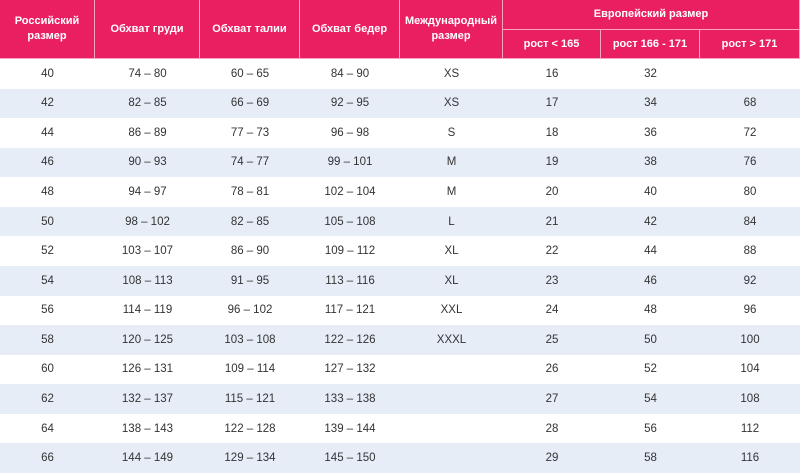 The image size is (800, 473). Describe the element at coordinates (552, 458) in the screenshot. I see `table-cell: 29` at that location.